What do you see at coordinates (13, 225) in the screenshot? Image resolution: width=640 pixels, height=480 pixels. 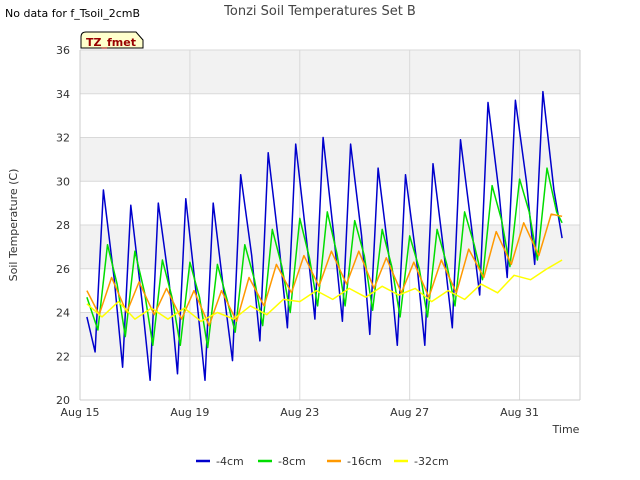 I see `y-axis-label: Soil Temperature (C)` at bounding box center [13, 225].